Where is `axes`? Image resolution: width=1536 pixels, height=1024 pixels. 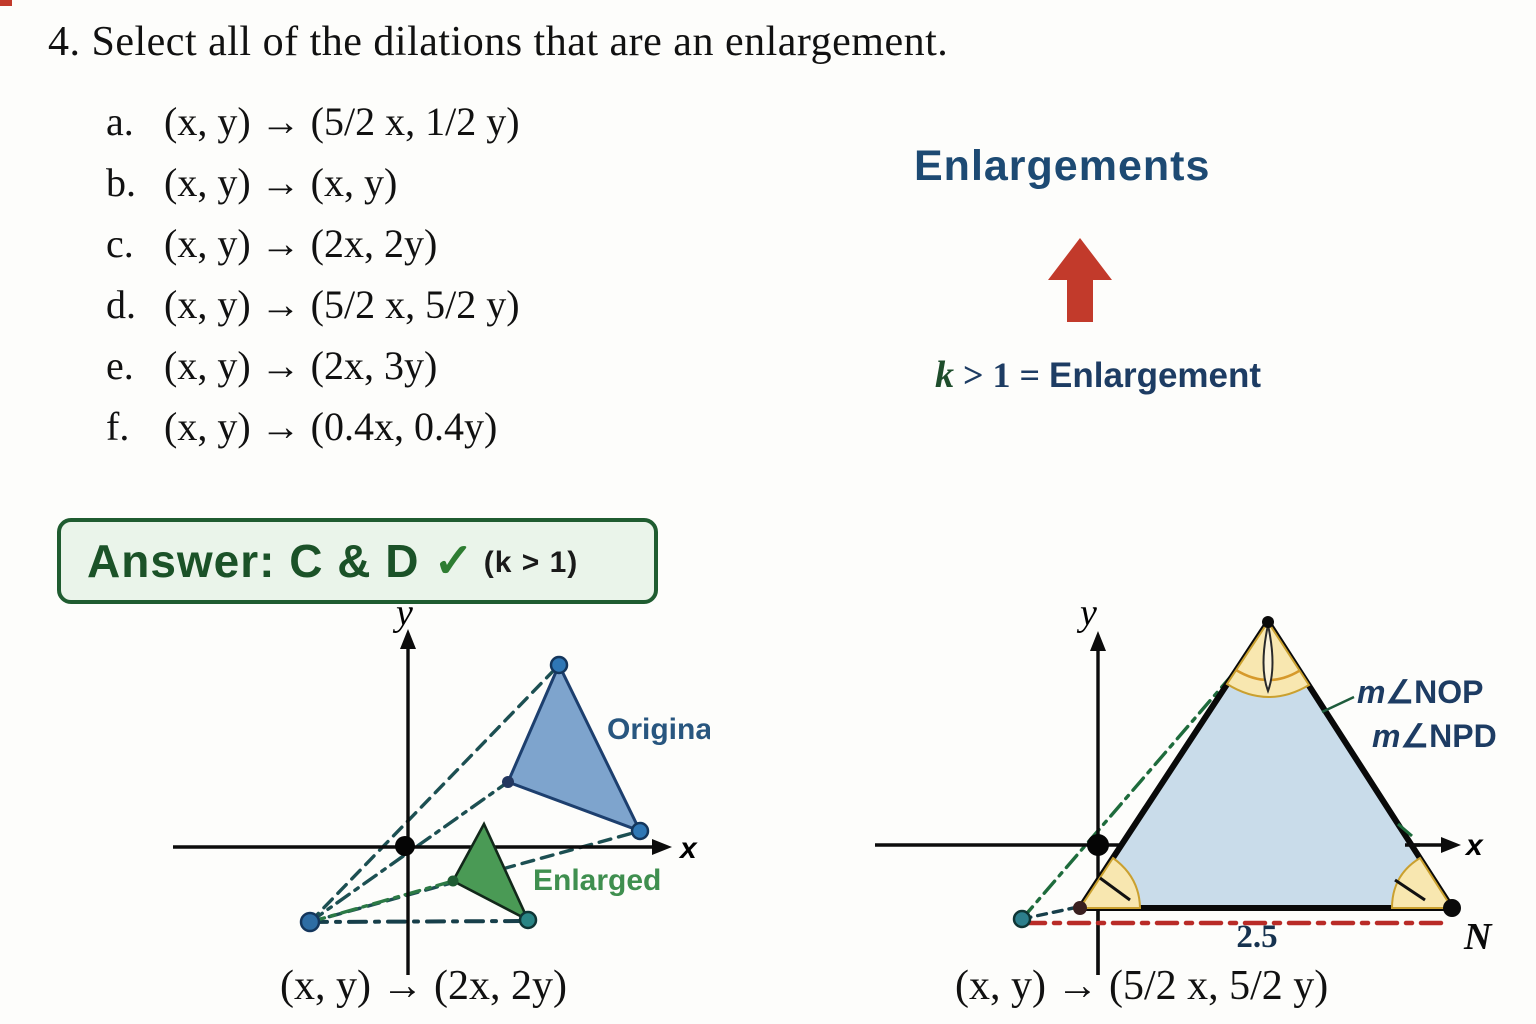
axes is located at coordinates (415, 810).